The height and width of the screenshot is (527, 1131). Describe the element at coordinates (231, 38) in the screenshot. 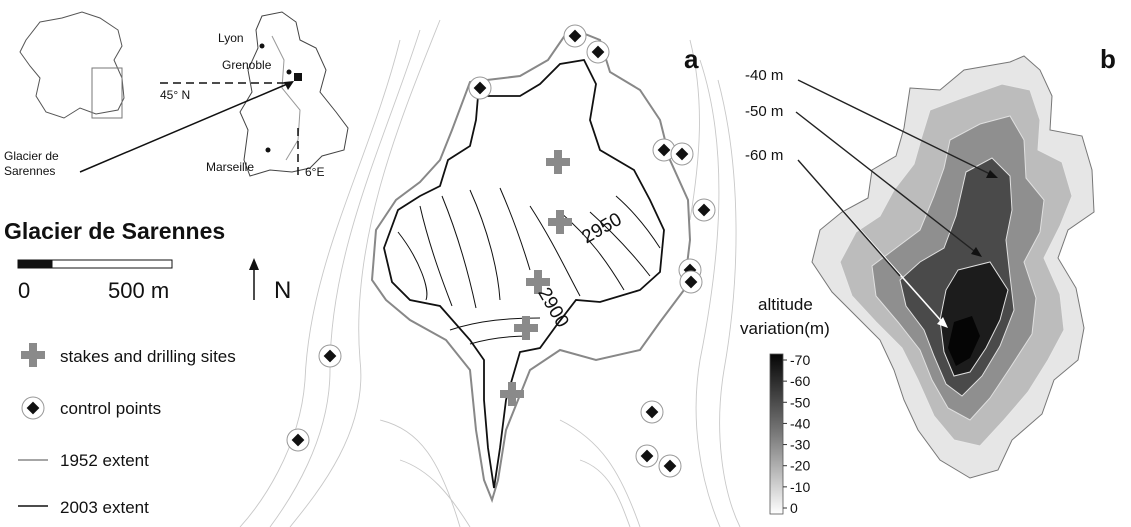

I see `city-label-lyon: Lyon` at that location.